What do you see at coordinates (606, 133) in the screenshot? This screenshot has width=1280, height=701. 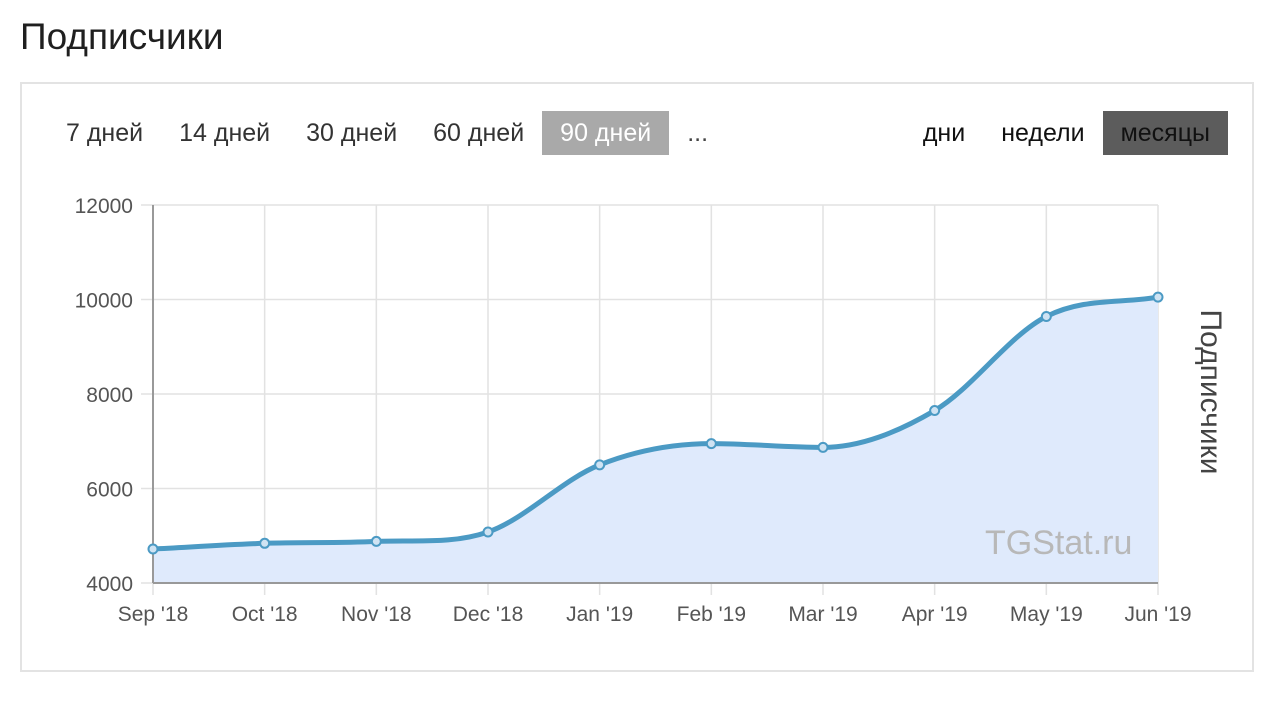 I see `tab-90-days: 90 дней` at bounding box center [606, 133].